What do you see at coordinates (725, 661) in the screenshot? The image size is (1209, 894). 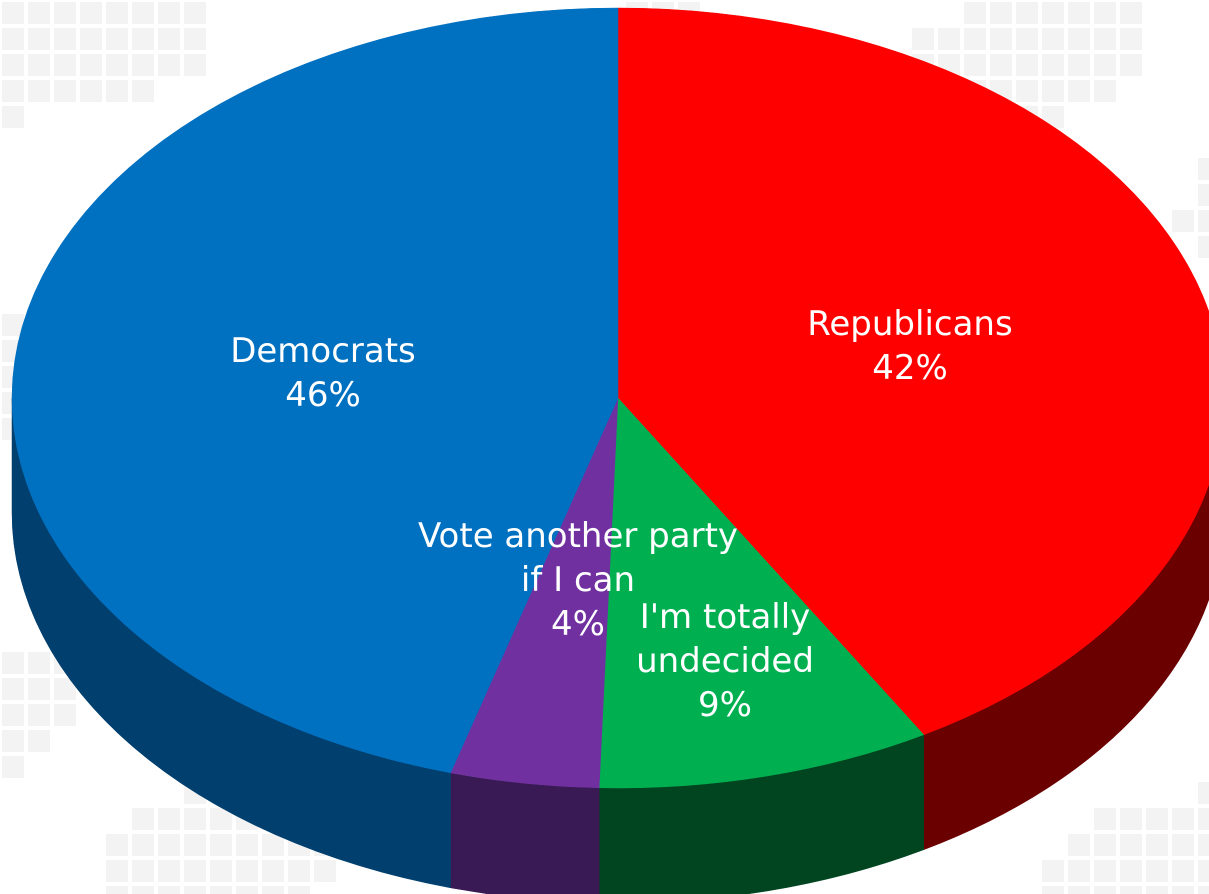 I see `pie-label-i-m-totally-undecided: I'm totally undecided 9%` at bounding box center [725, 661].